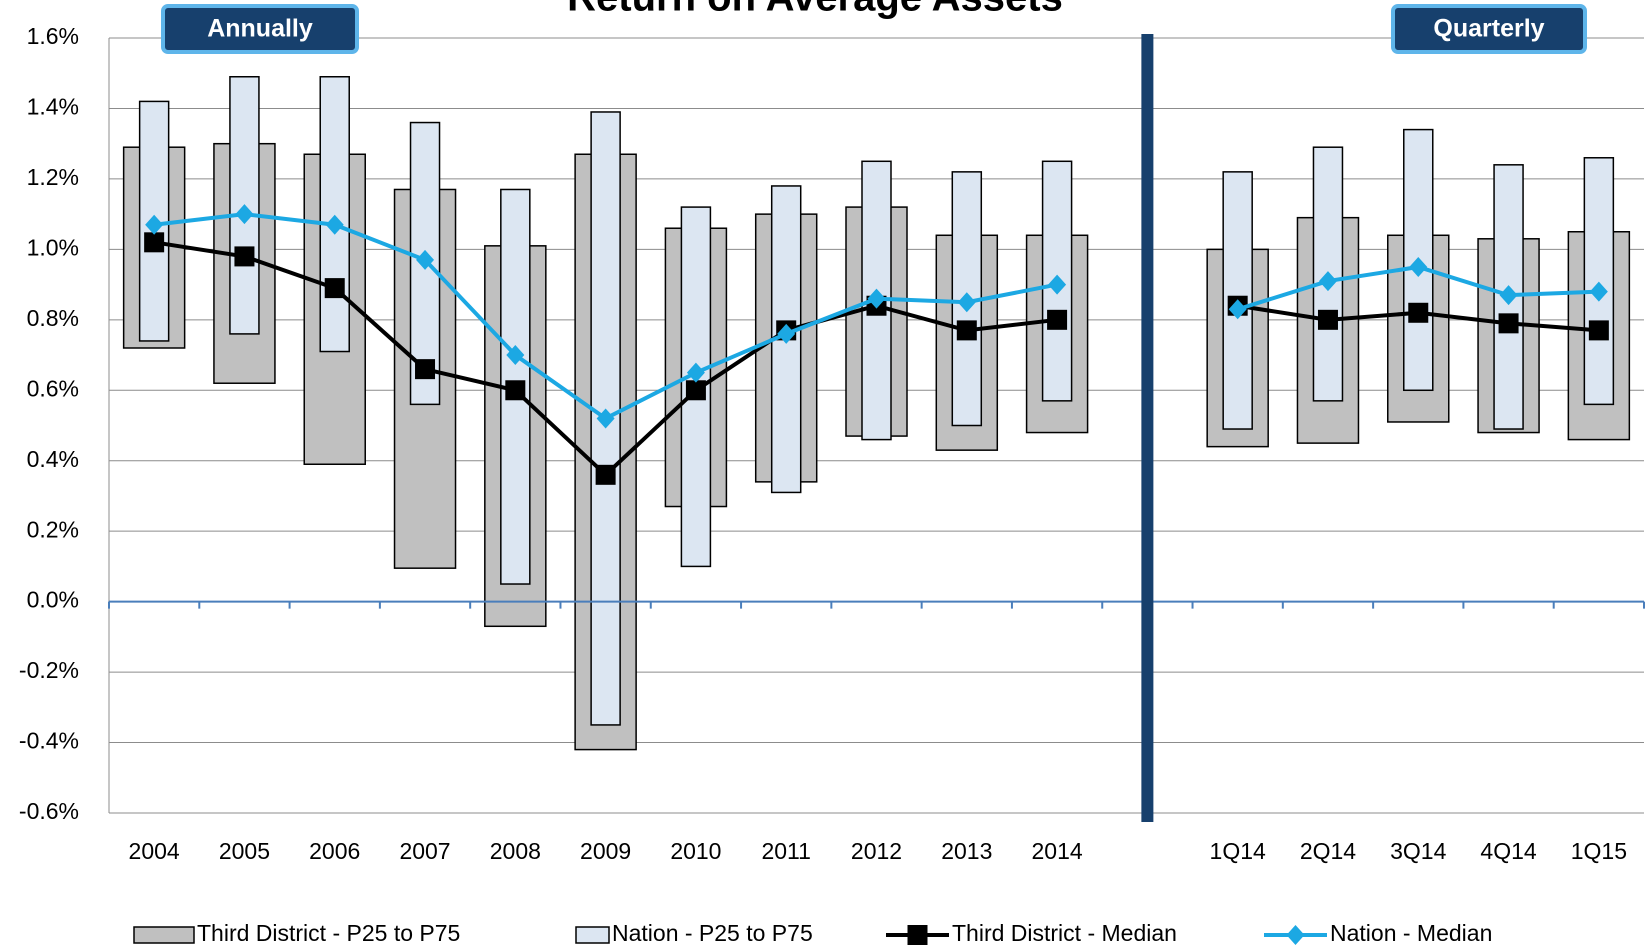 The width and height of the screenshot is (1648, 947). What do you see at coordinates (876, 851) in the screenshot?
I see `x-tick-label: 2012` at bounding box center [876, 851].